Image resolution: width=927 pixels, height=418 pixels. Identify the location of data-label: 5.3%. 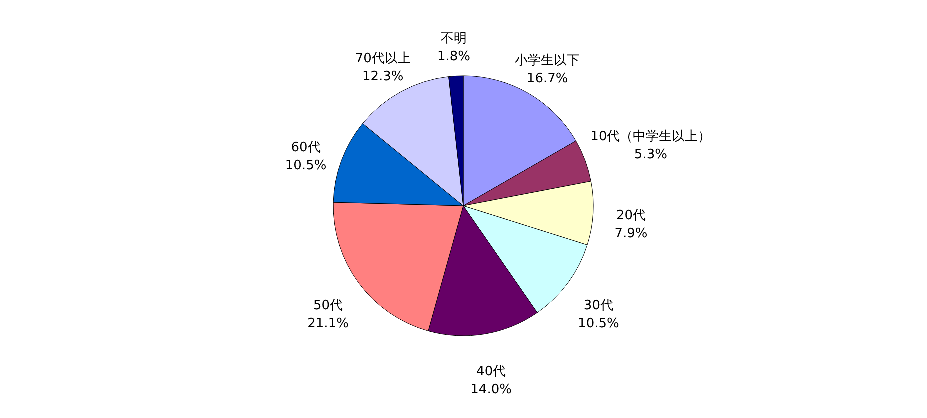
(651, 154).